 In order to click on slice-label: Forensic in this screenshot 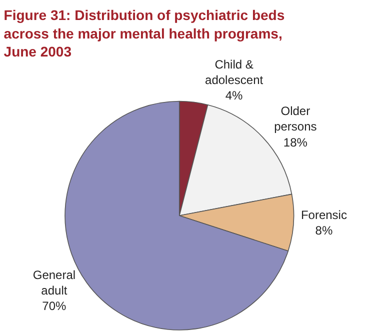, I will do `click(323, 215)`.